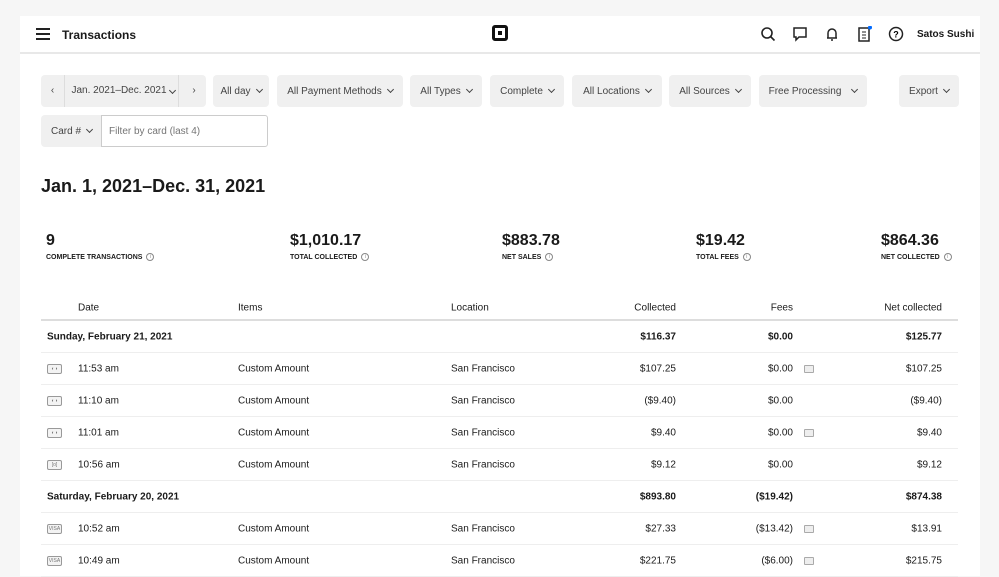 The image size is (999, 577). What do you see at coordinates (71, 131) in the screenshot?
I see `card-number-dropdown: Card #` at bounding box center [71, 131].